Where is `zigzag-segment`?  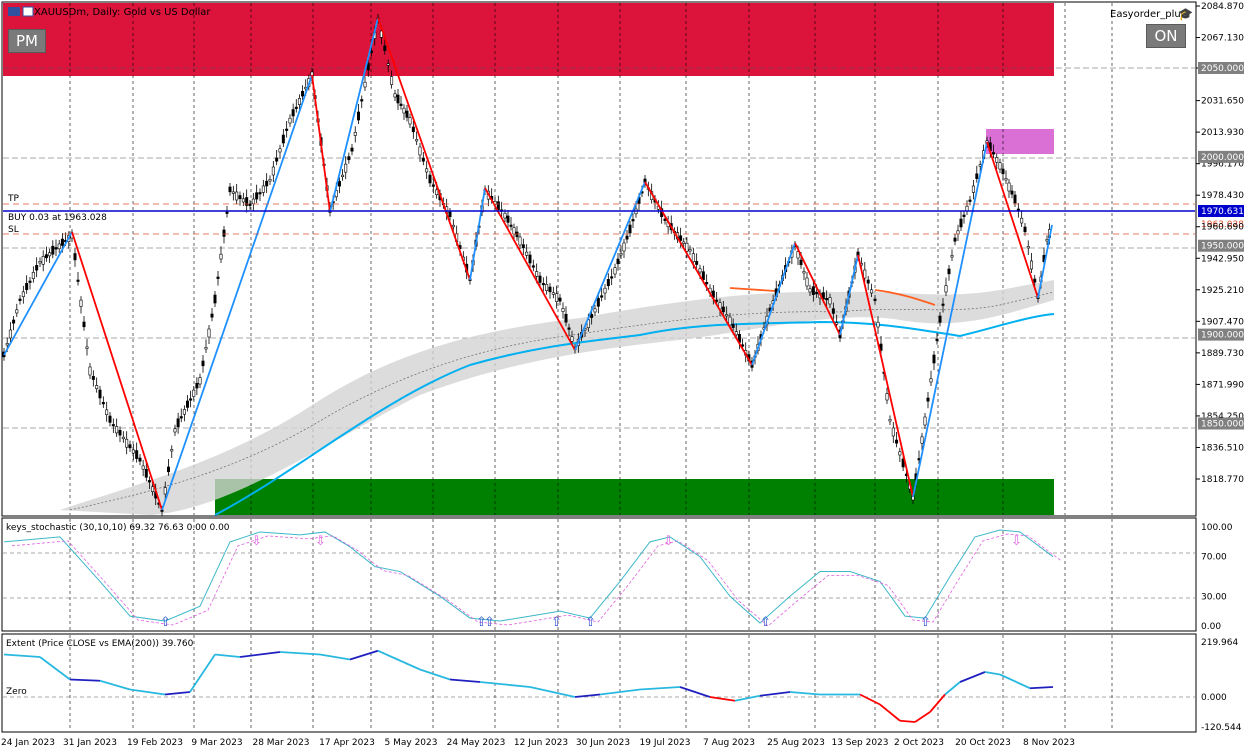 zigzag-segment is located at coordinates (237, 292).